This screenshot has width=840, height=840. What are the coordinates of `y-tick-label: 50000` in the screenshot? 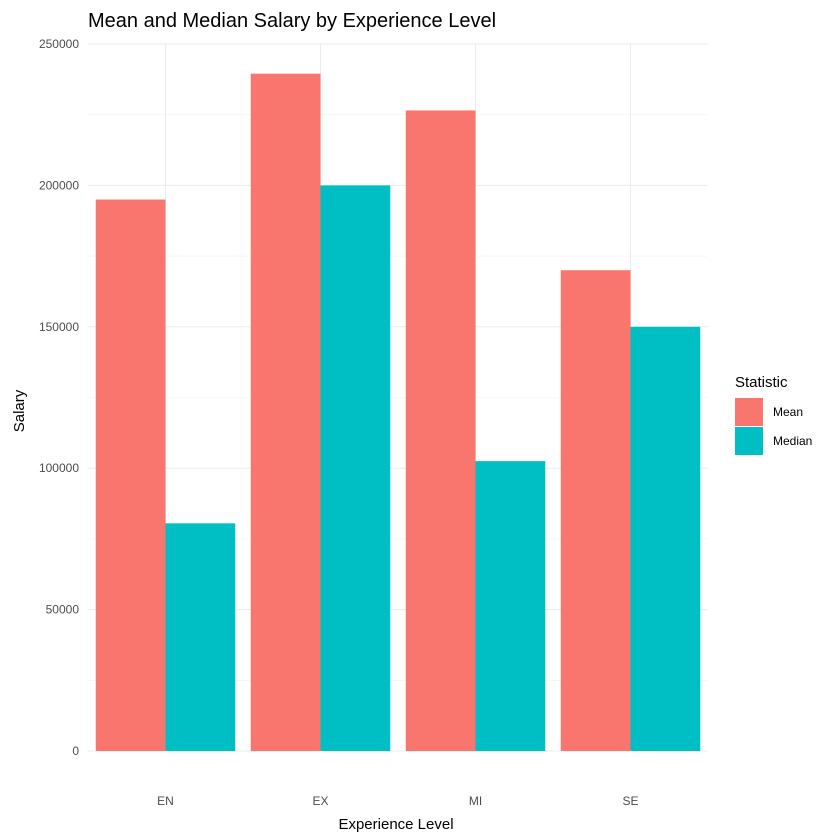 It's located at (63, 610).